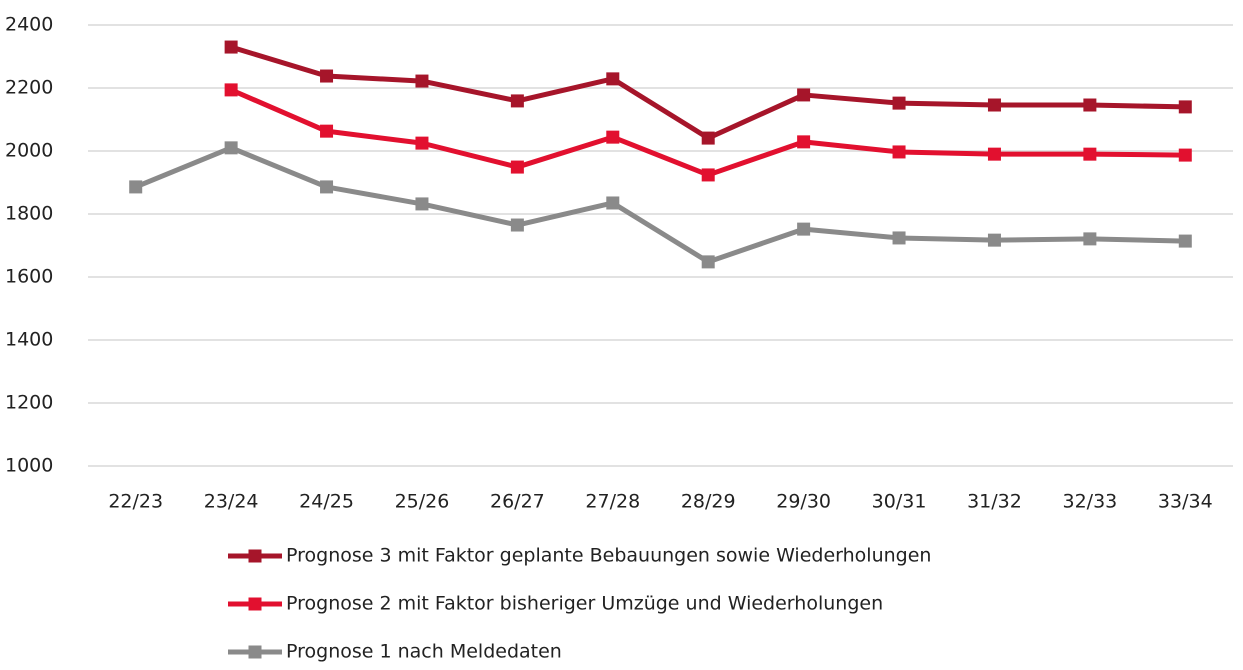 The height and width of the screenshot is (670, 1243). I want to click on x-tick-label: 28/29, so click(708, 502).